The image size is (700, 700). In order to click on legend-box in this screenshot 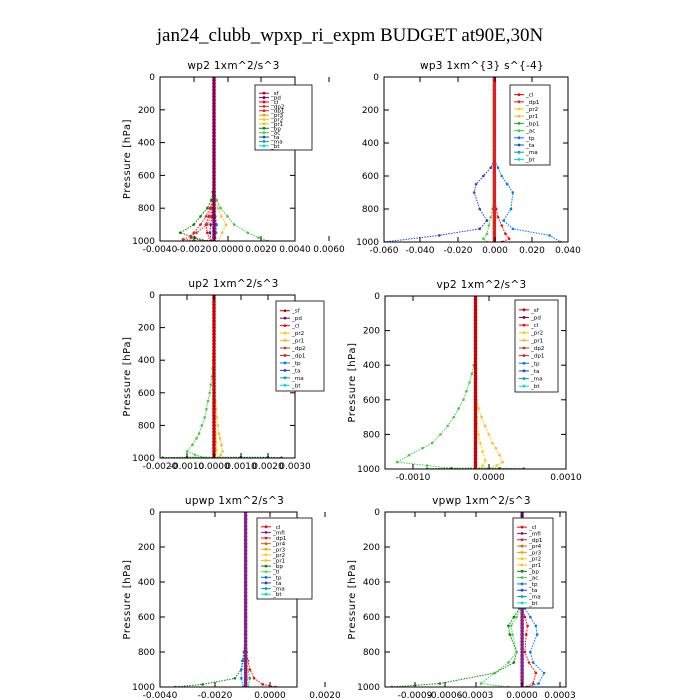, I will do `click(283, 117)`.